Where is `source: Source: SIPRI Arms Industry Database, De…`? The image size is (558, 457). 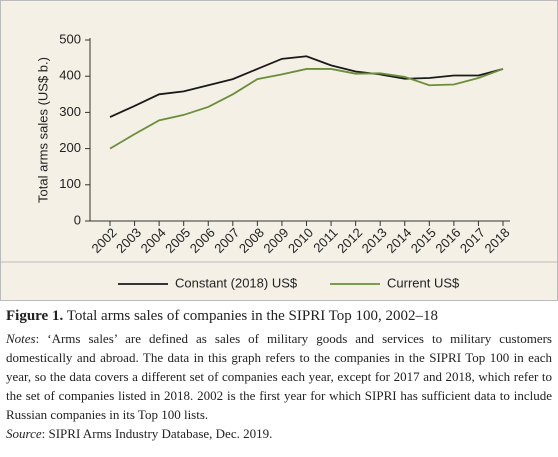
source: Source: SIPRI Arms Industry Database, De… is located at coordinates (279, 433).